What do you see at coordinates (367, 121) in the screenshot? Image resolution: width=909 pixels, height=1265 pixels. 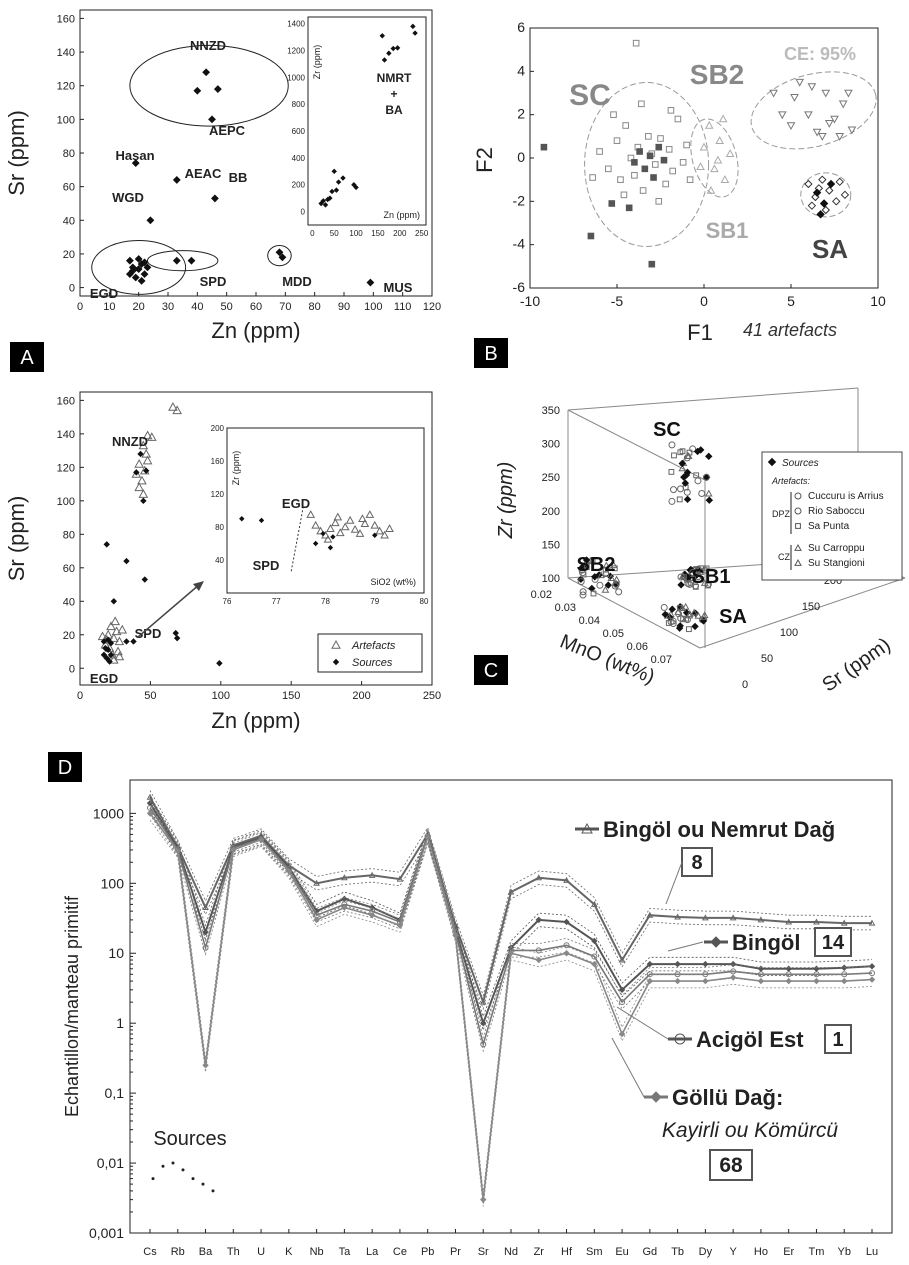 I see `inset-frame` at bounding box center [367, 121].